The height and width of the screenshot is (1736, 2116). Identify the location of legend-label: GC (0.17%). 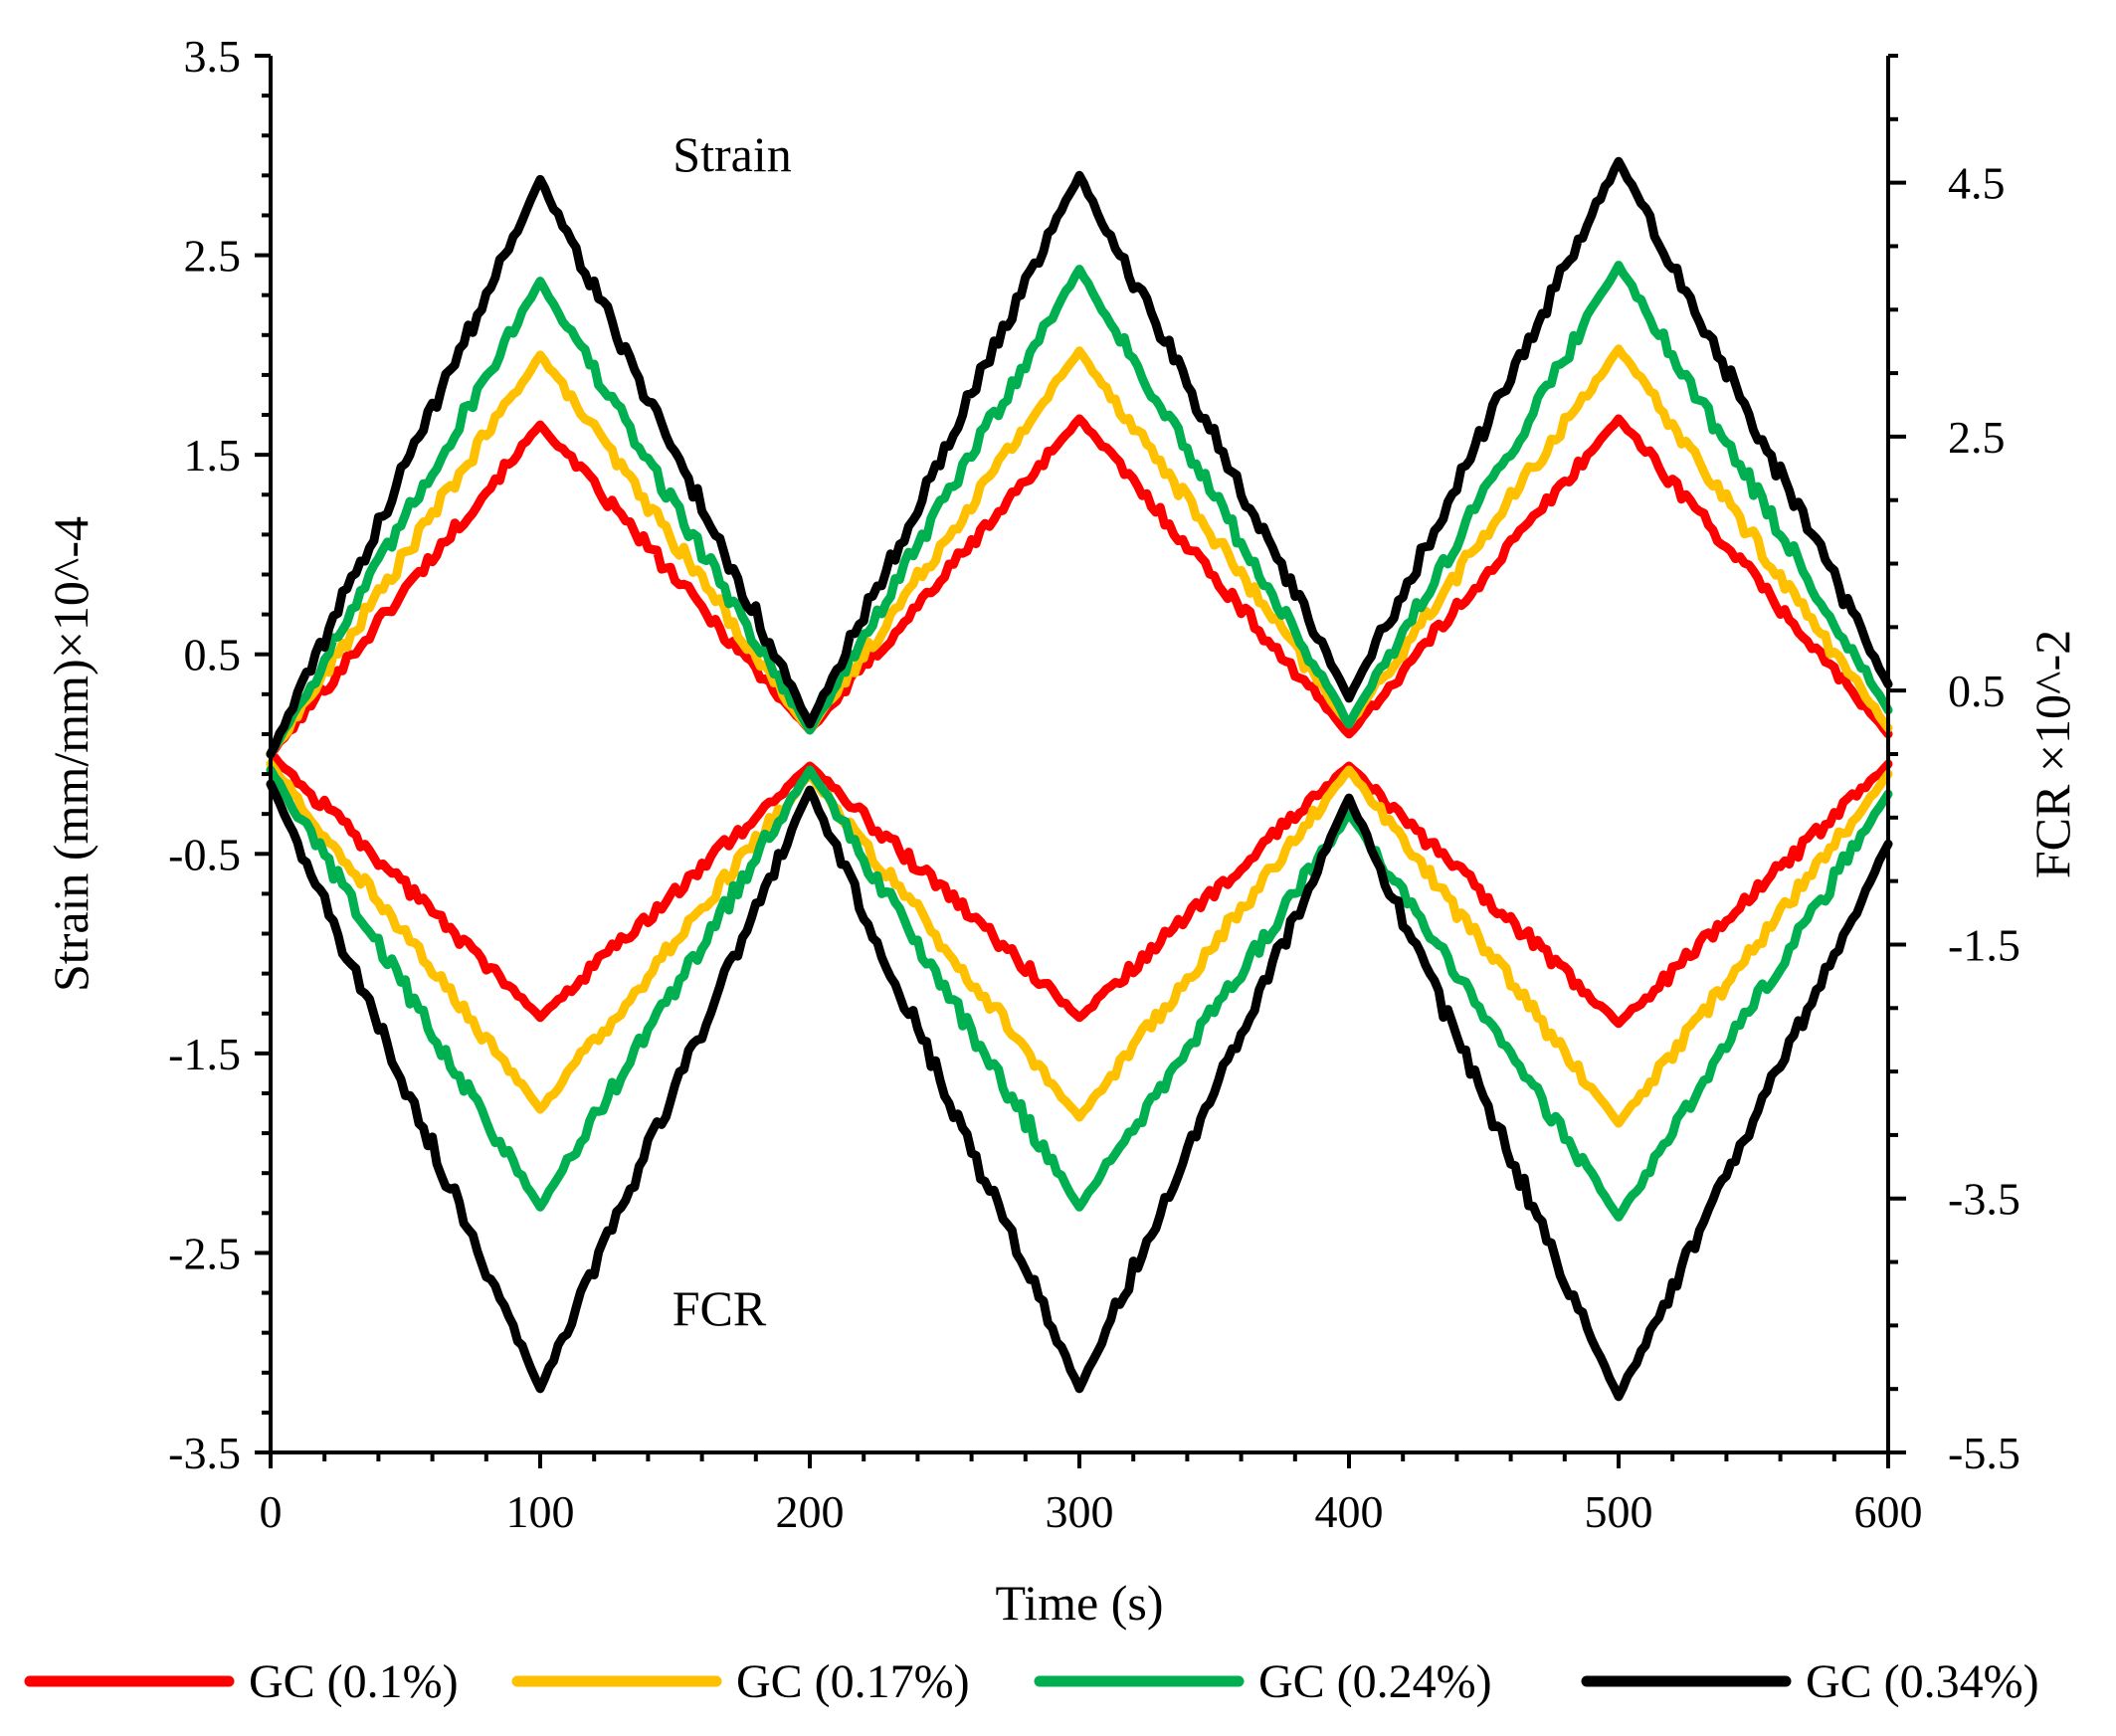
(853, 1681).